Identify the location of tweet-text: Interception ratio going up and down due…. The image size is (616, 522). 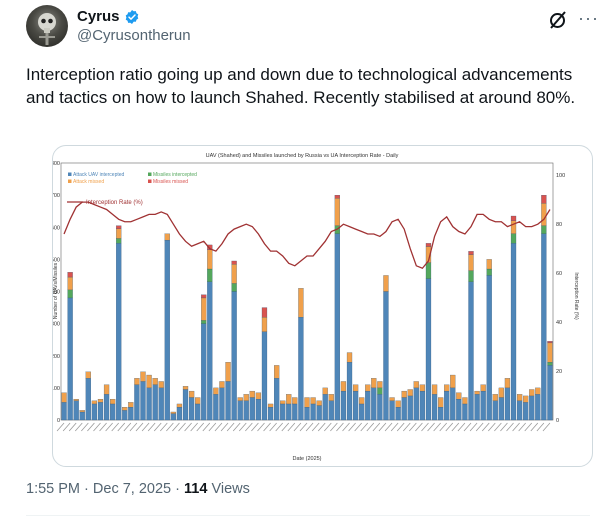
(301, 86).